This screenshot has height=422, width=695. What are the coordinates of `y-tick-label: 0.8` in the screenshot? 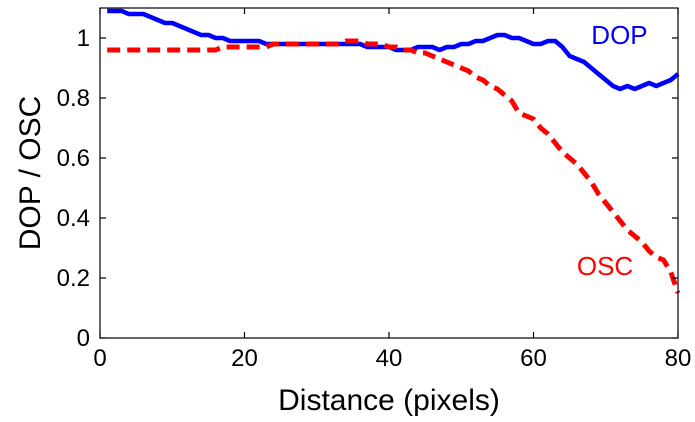 It's located at (73, 98).